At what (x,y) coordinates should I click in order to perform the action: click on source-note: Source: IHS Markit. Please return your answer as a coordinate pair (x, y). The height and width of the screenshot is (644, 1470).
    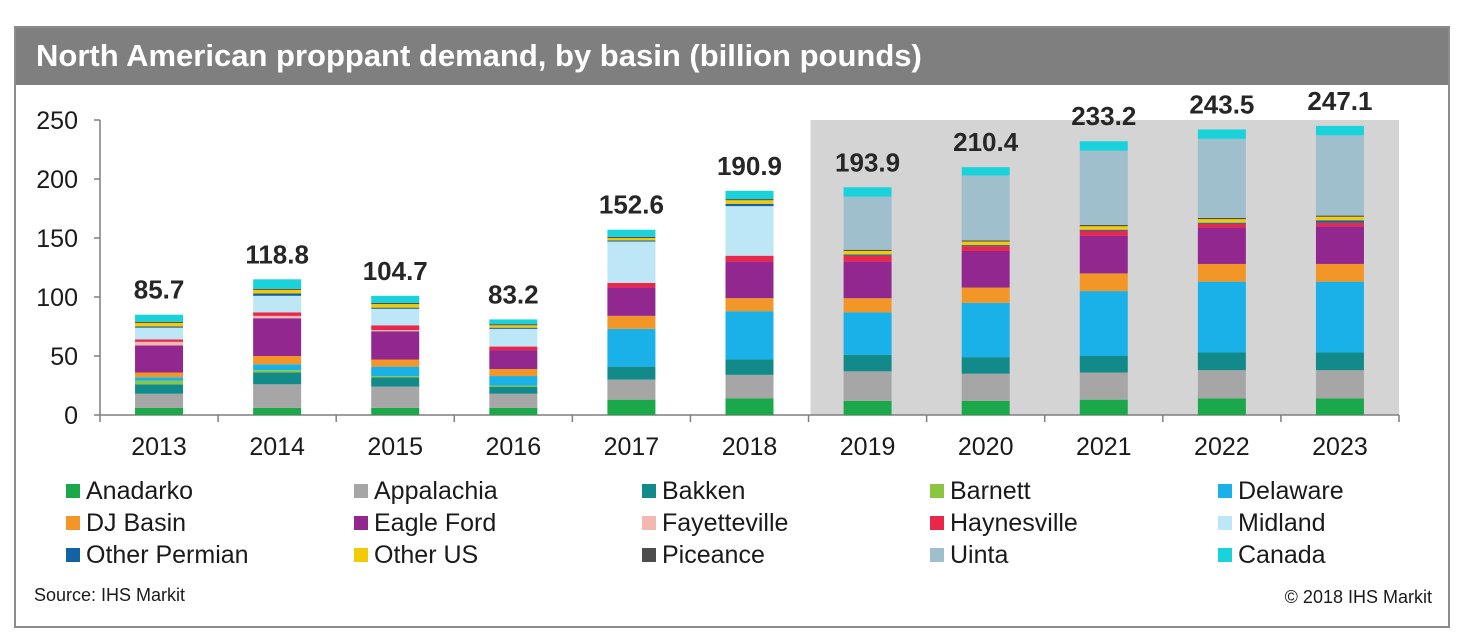
    Looking at the image, I should click on (110, 595).